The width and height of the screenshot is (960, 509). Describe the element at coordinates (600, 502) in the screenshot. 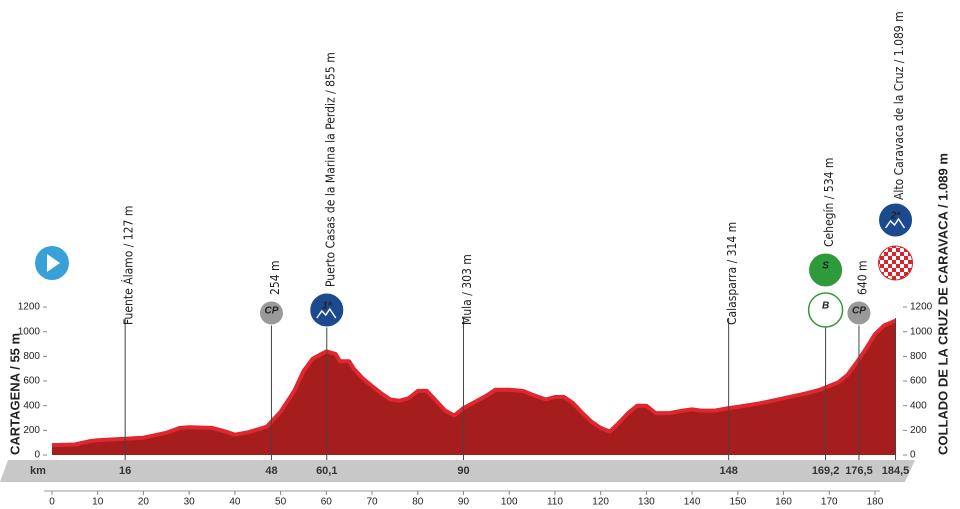

I see `x-tick-label: 120` at that location.